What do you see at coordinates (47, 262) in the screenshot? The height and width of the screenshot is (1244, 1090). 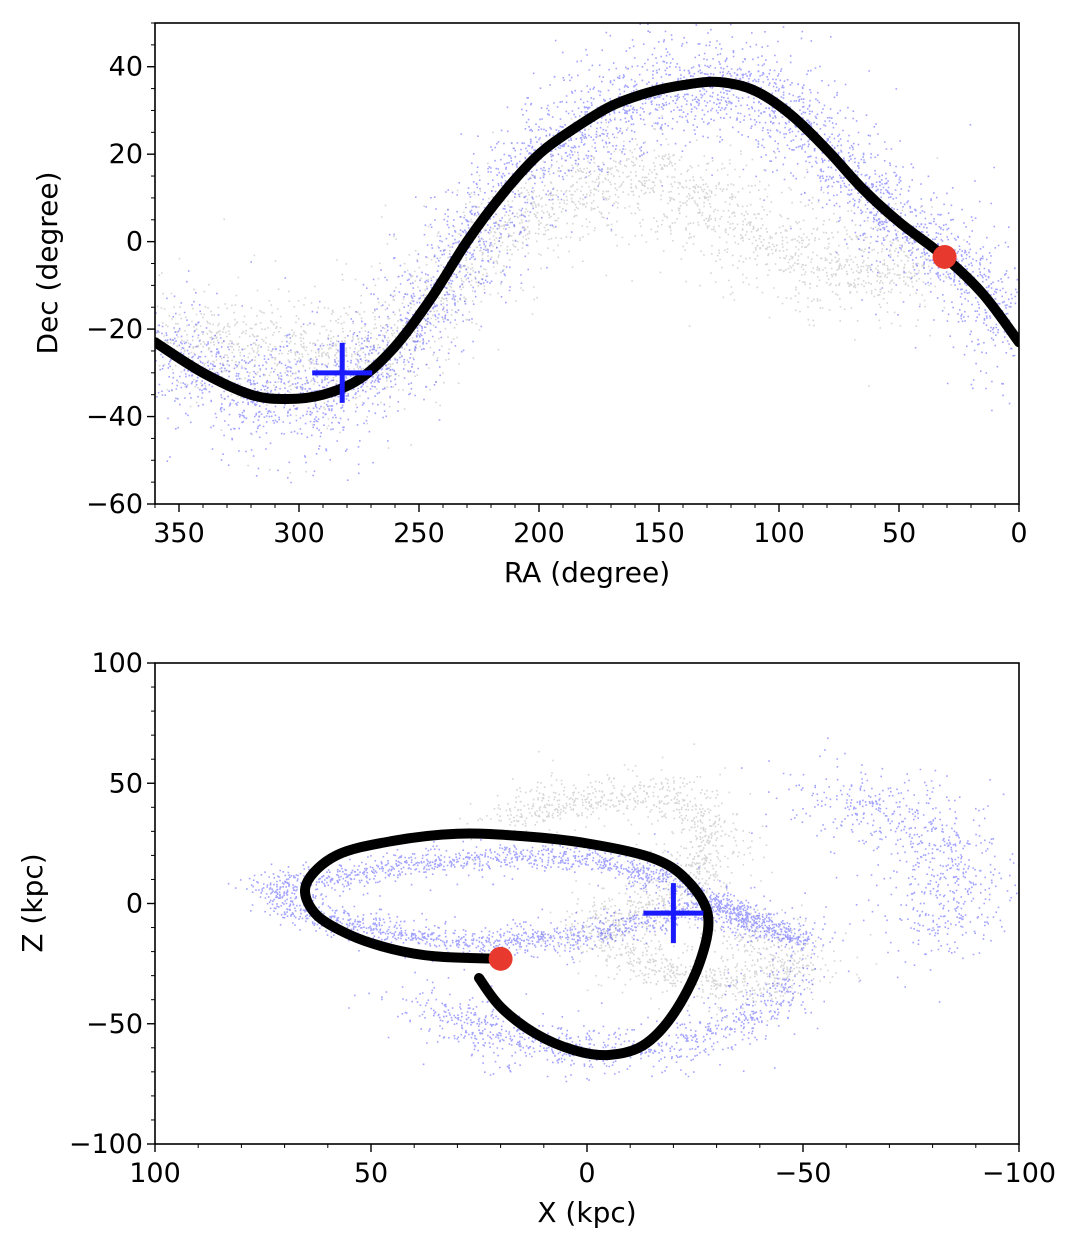 I see `y-axis-label-top: Dec (degree)` at bounding box center [47, 262].